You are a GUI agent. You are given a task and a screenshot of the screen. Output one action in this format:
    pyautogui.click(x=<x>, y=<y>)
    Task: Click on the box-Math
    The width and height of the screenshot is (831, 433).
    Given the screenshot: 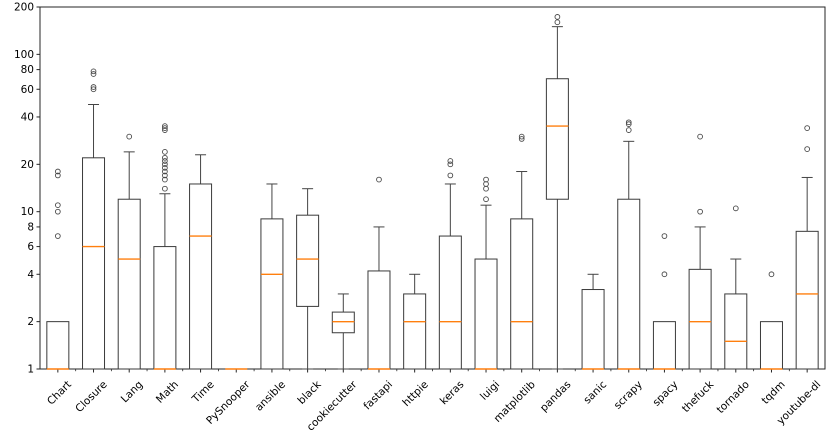 What is the action you would take?
    pyautogui.click(x=165, y=246)
    